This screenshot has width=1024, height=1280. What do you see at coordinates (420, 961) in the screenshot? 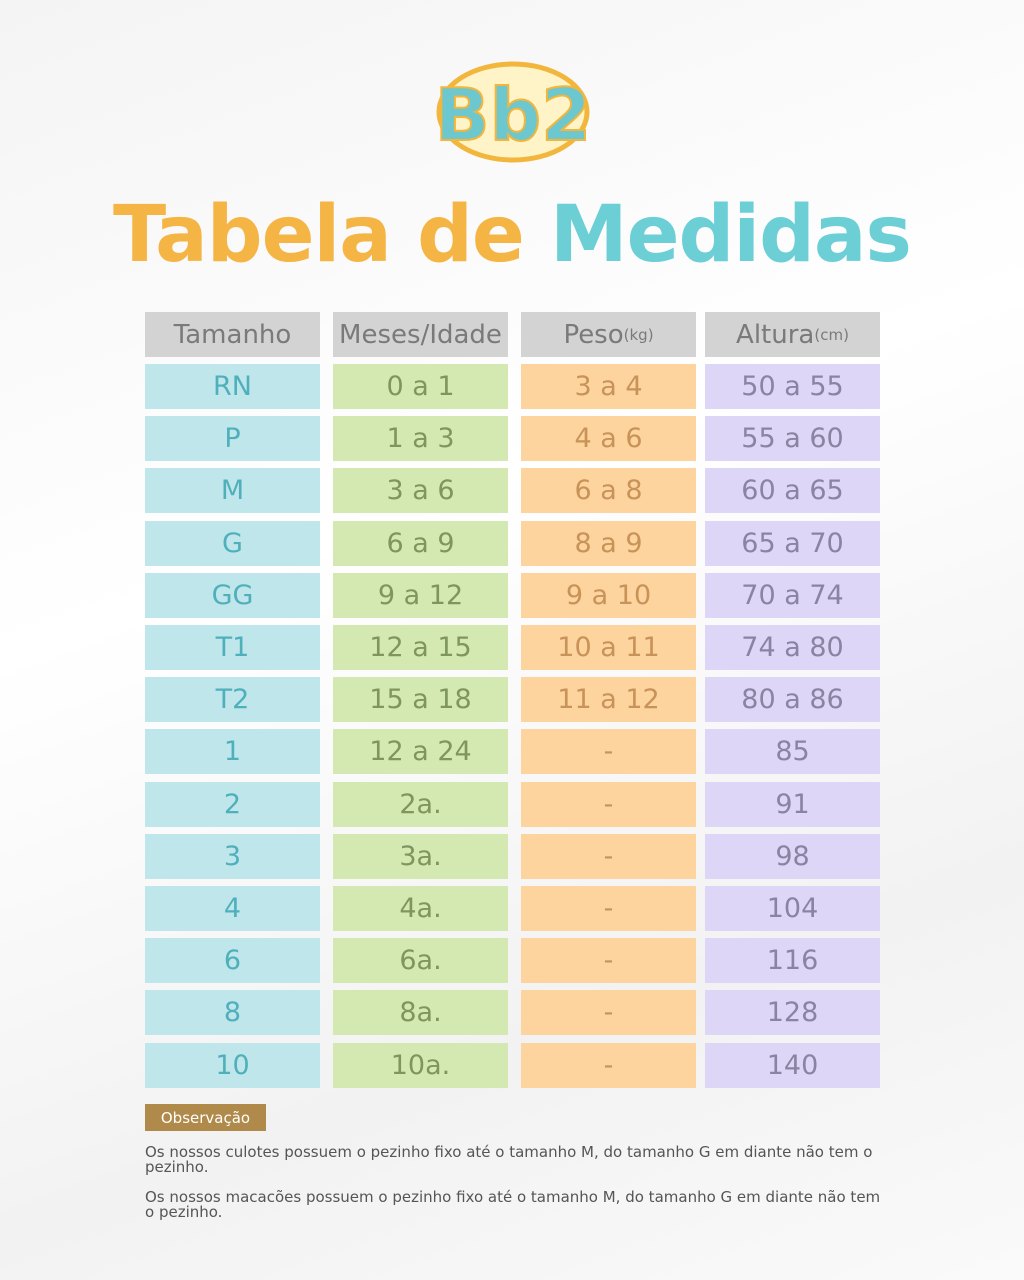
I see `table-cell: 6a.` at bounding box center [420, 961].